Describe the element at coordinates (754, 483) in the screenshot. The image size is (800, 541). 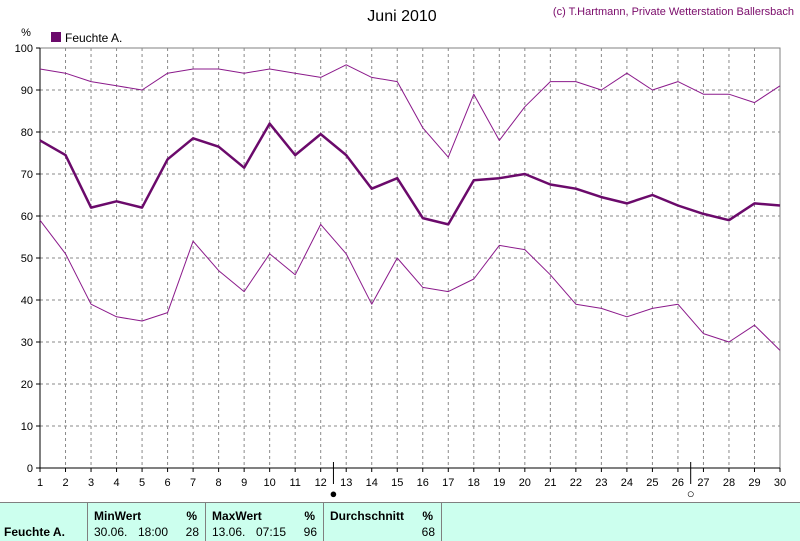
I see `x-tick-label: 29` at that location.